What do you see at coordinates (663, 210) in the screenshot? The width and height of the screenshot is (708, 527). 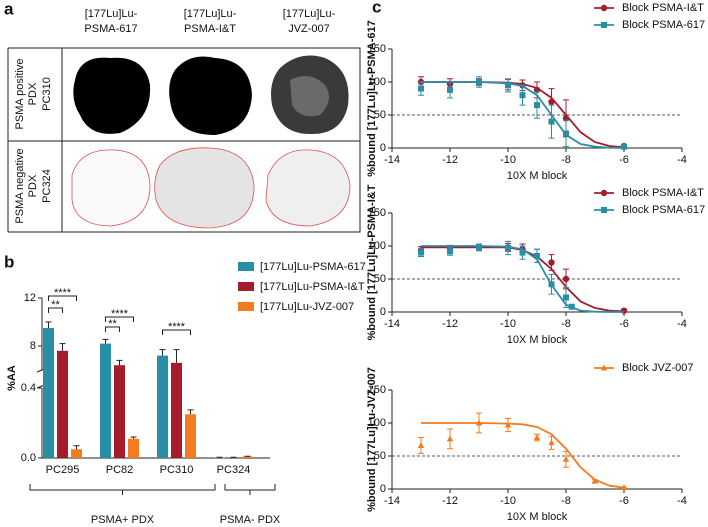 I see `legend-label: Block PSMA-617` at bounding box center [663, 210].